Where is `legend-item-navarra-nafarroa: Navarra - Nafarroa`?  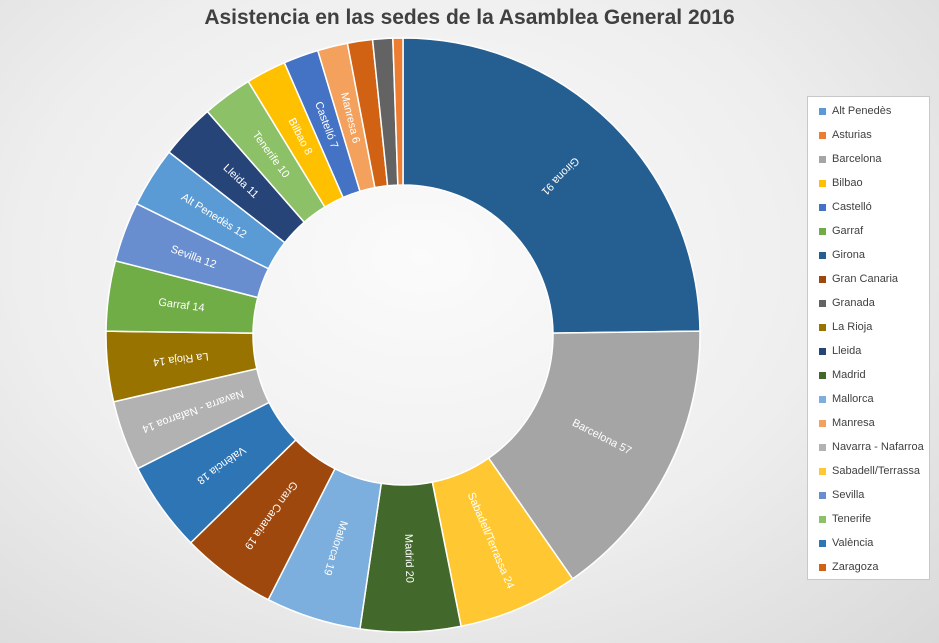
legend-item-navarra-nafarroa: Navarra - Nafarroa is located at coordinates (874, 447).